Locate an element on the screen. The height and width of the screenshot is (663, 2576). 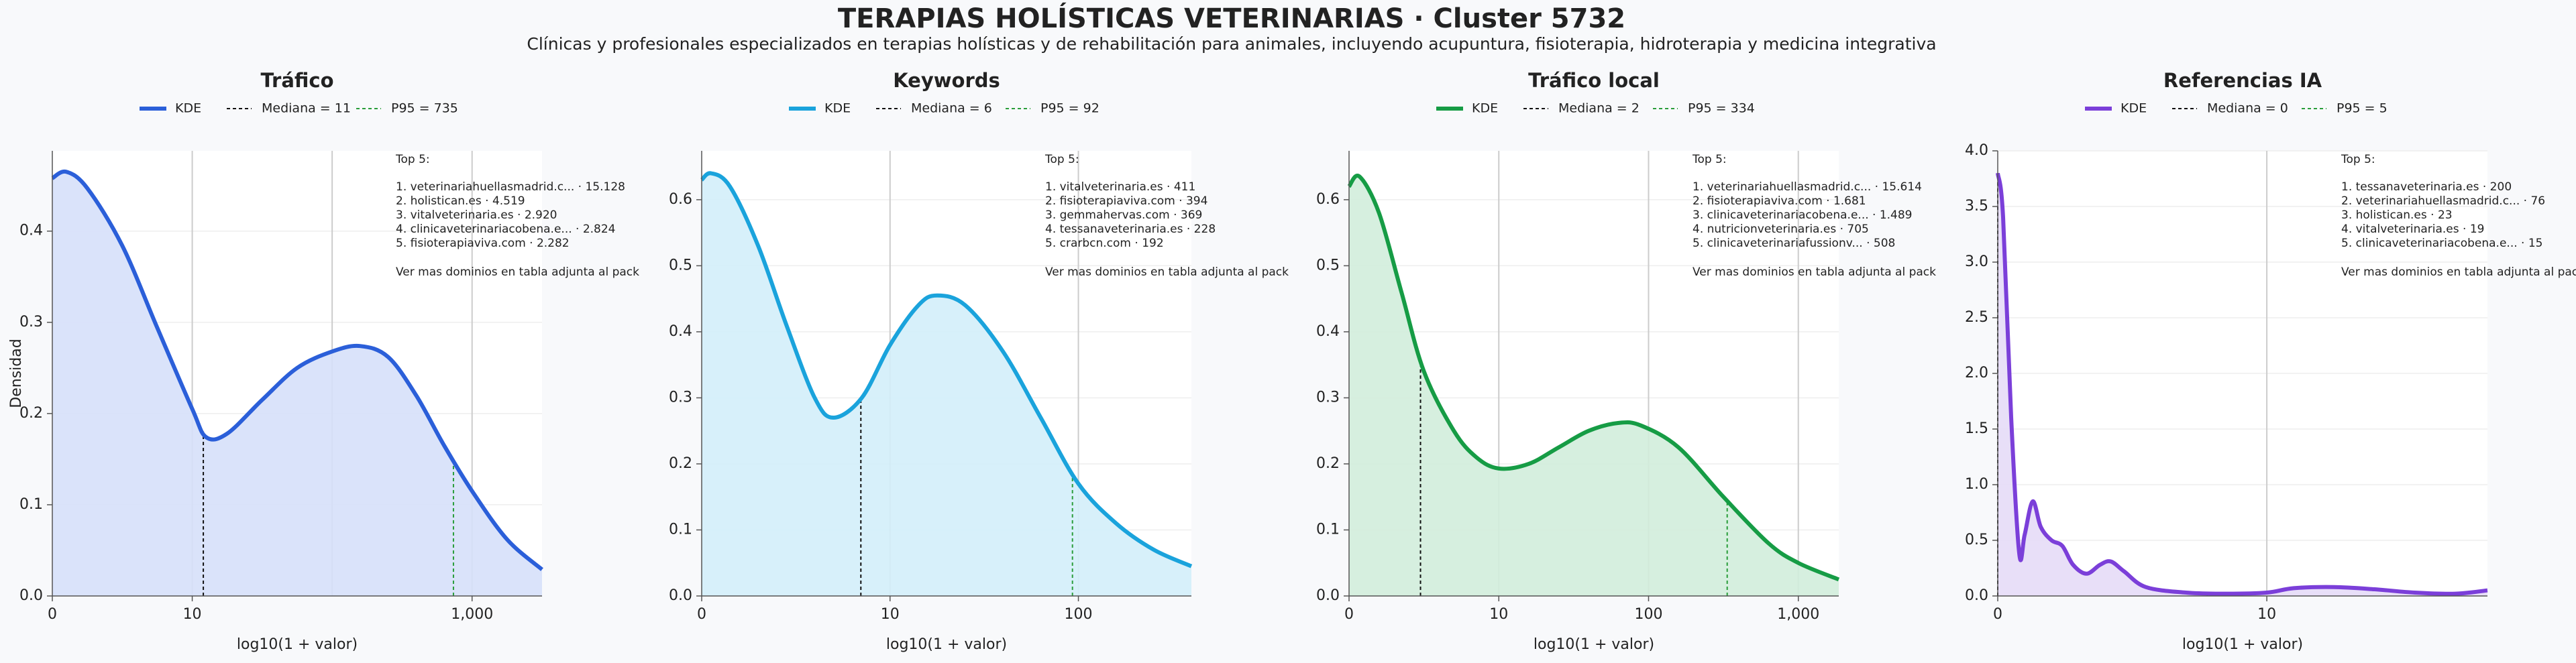
annotation: 2. fisioterapiaviva.com · 394 is located at coordinates (1126, 201).